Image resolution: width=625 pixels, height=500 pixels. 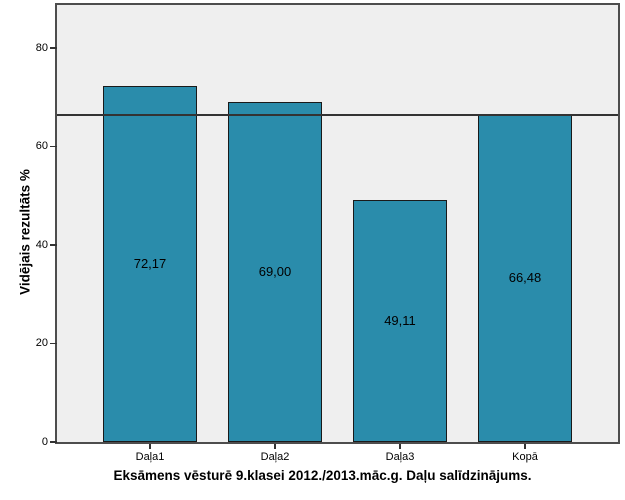 What do you see at coordinates (525, 457) in the screenshot?
I see `x-tick-label-kopā: Kopā` at bounding box center [525, 457].